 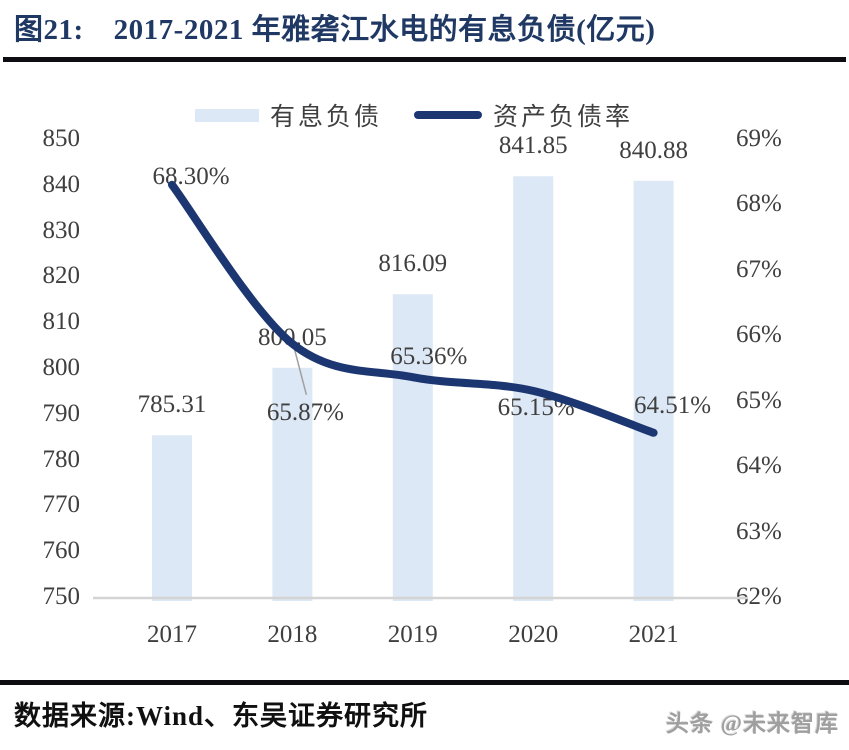 What do you see at coordinates (61, 230) in the screenshot?
I see `left-axis-tick: 830` at bounding box center [61, 230].